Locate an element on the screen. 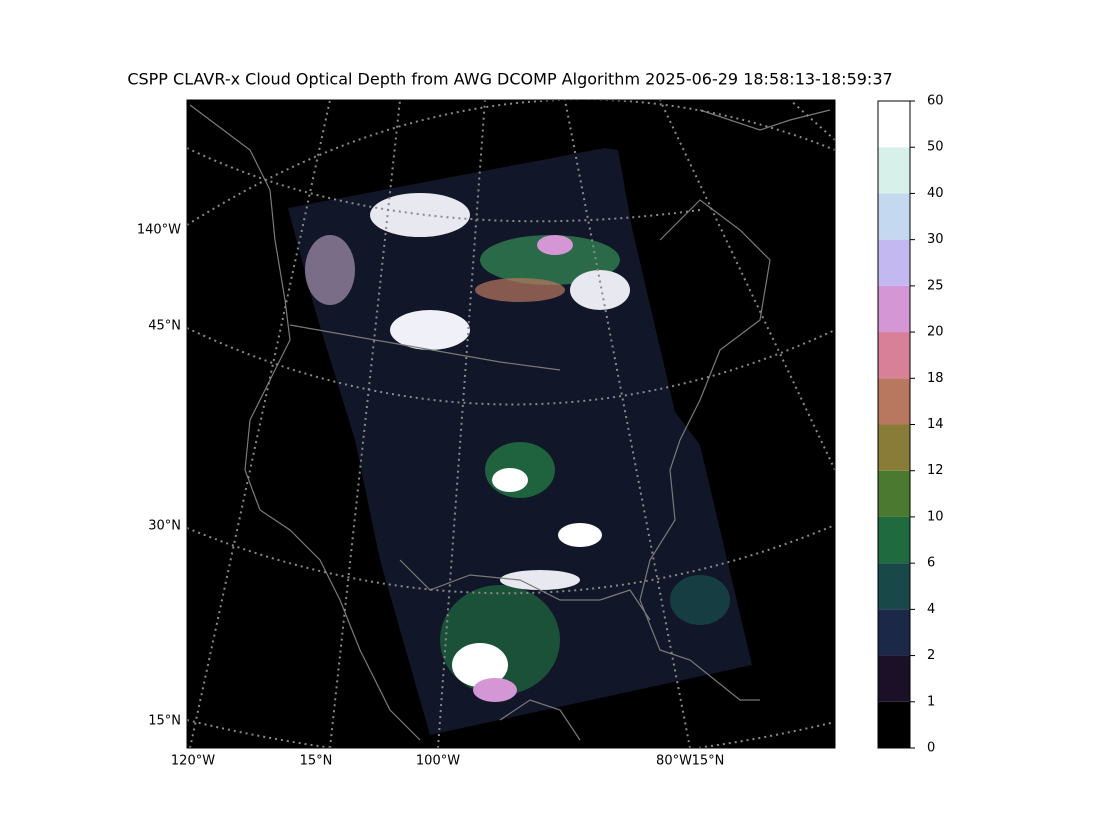 This screenshot has height=840, width=1120. colorbar-tick-label: 18 is located at coordinates (935, 378).